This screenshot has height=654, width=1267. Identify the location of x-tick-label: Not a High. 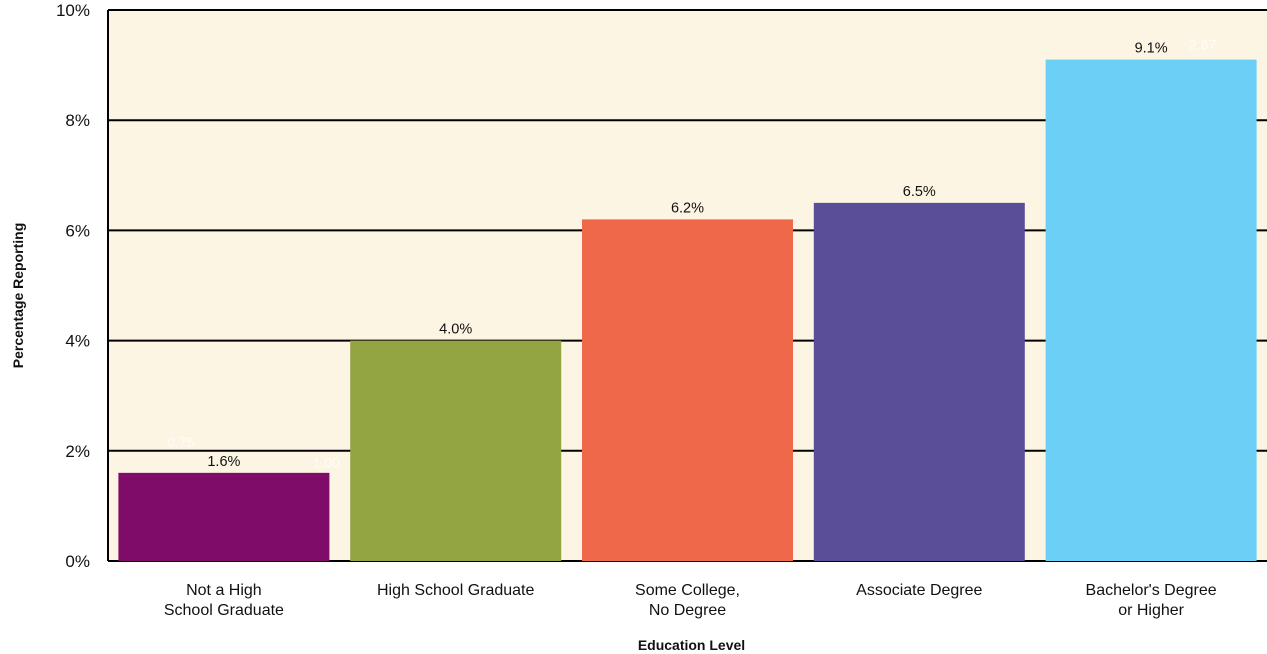
(224, 590).